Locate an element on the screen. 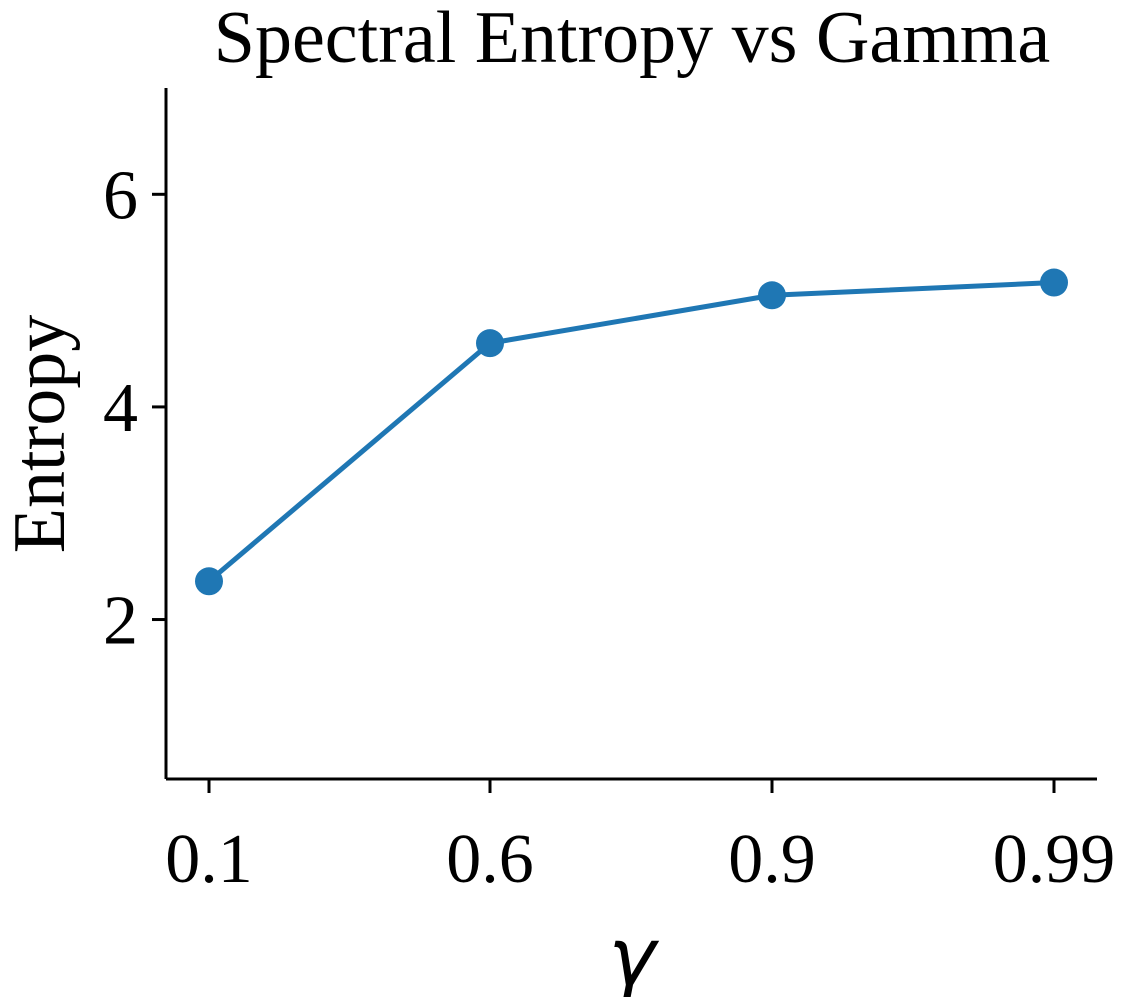 The width and height of the screenshot is (1140, 997). x-tick-label: 0.6 is located at coordinates (490, 859).